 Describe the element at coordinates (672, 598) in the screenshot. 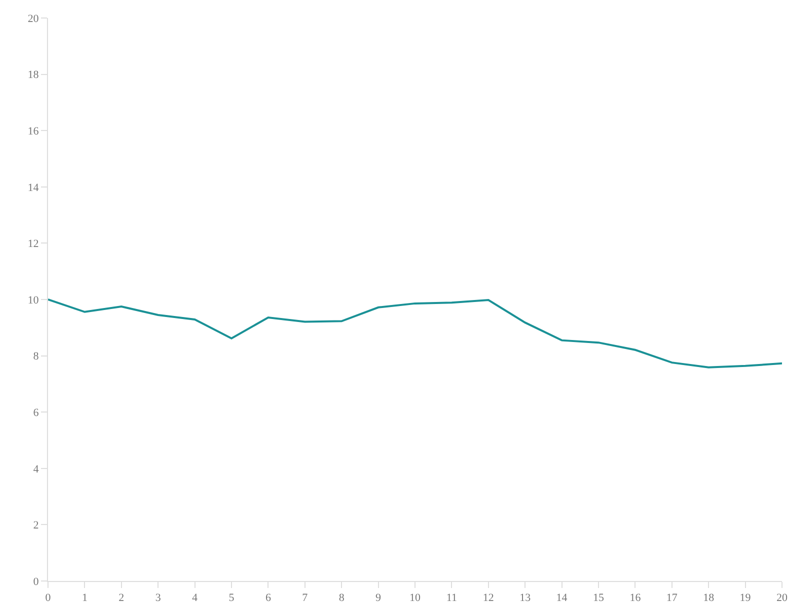

I see `x-tick-label: 17` at that location.